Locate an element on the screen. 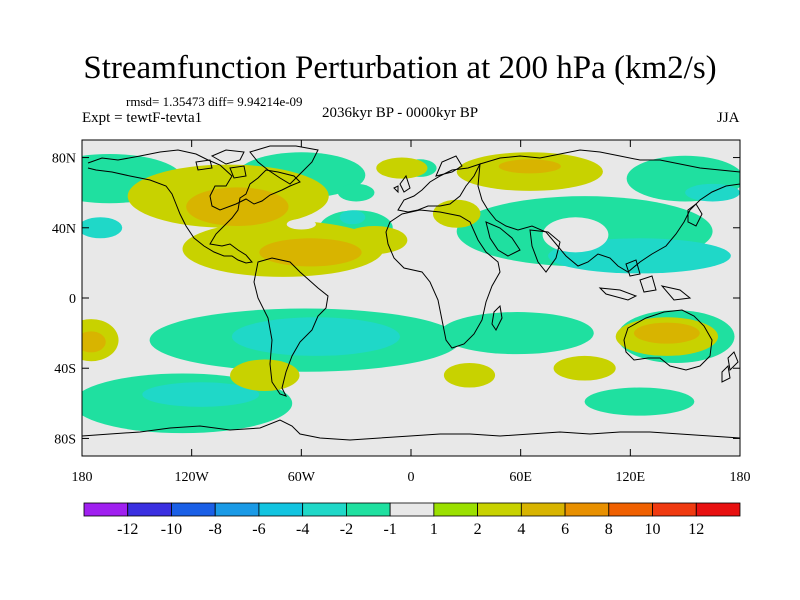 This screenshot has height=600, width=800. colorbar-label: 12 is located at coordinates (696, 529).